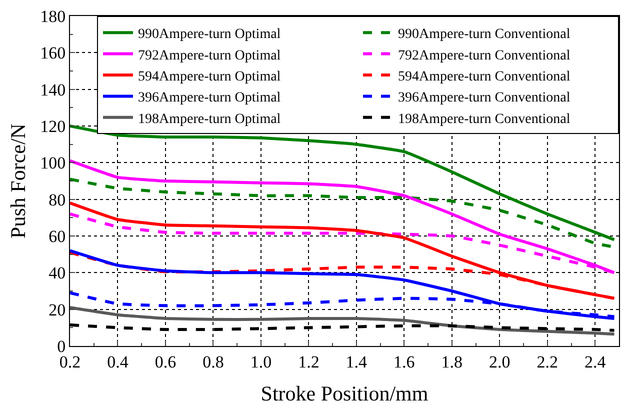  Describe the element at coordinates (261, 362) in the screenshot. I see `x-tick-label: 1.0` at that location.